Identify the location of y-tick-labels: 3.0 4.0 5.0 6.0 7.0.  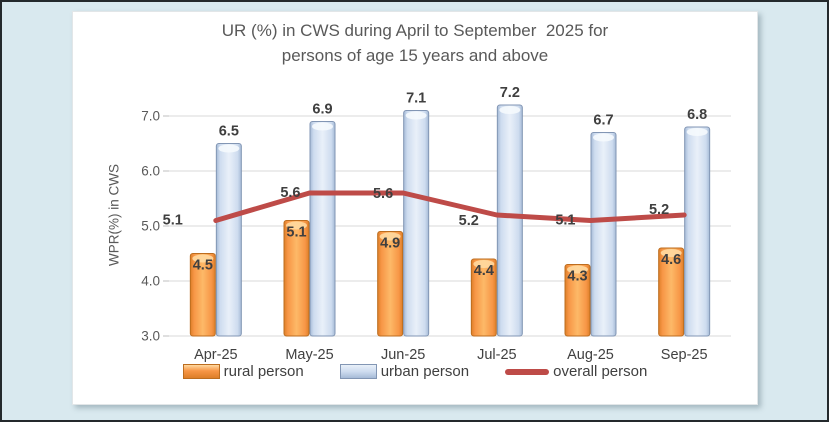
(150, 226).